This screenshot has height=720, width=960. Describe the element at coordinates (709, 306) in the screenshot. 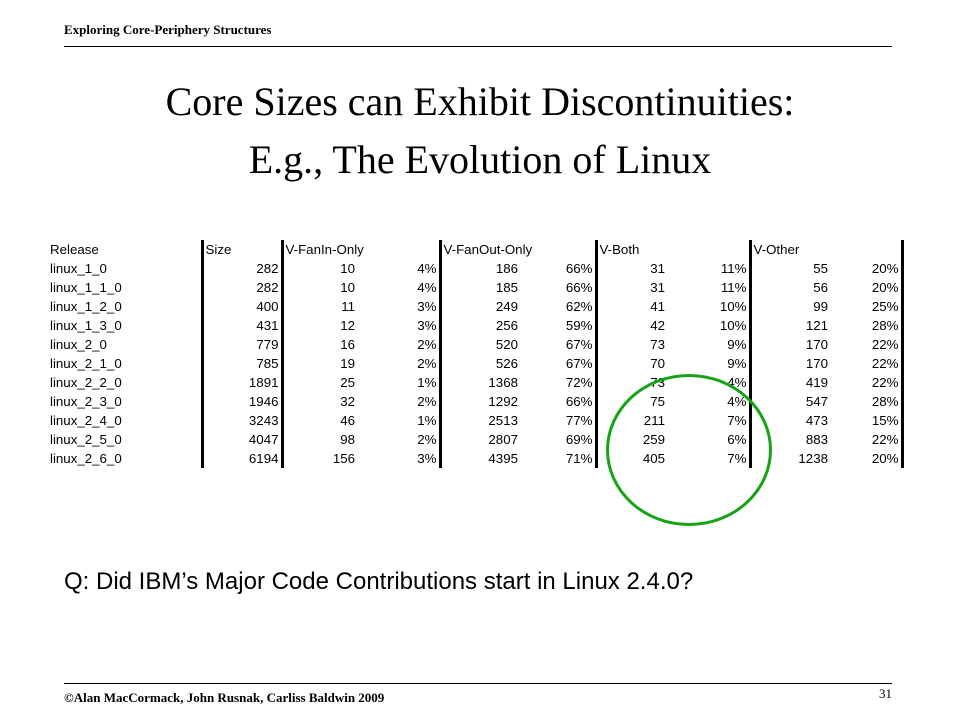

I see `table-cell: 10%` at that location.